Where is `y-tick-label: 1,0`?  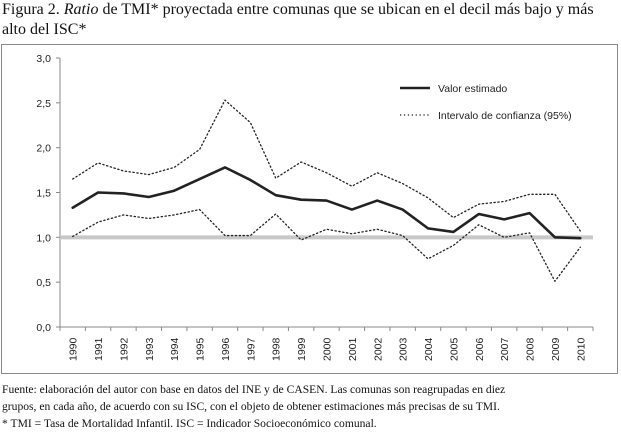
y-tick-label: 1,0 is located at coordinates (43, 238).